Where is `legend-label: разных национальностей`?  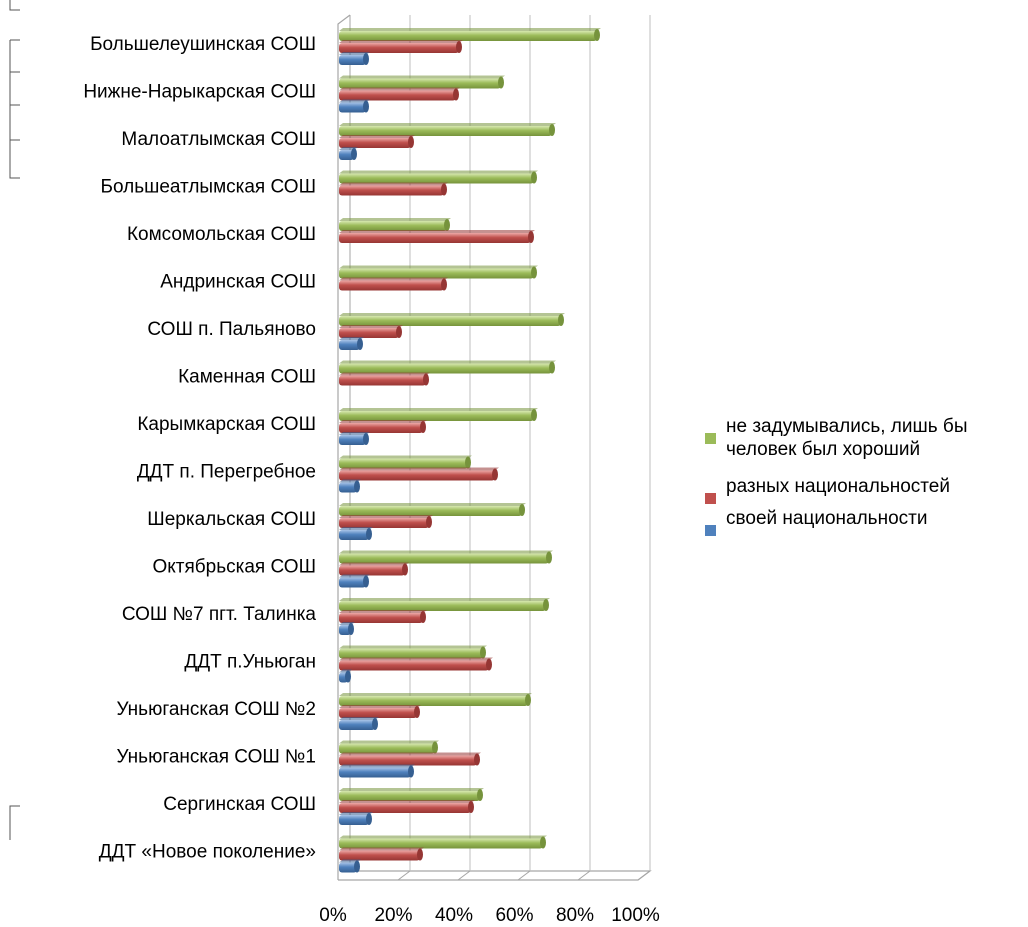
legend-label: разных национальностей is located at coordinates (838, 486).